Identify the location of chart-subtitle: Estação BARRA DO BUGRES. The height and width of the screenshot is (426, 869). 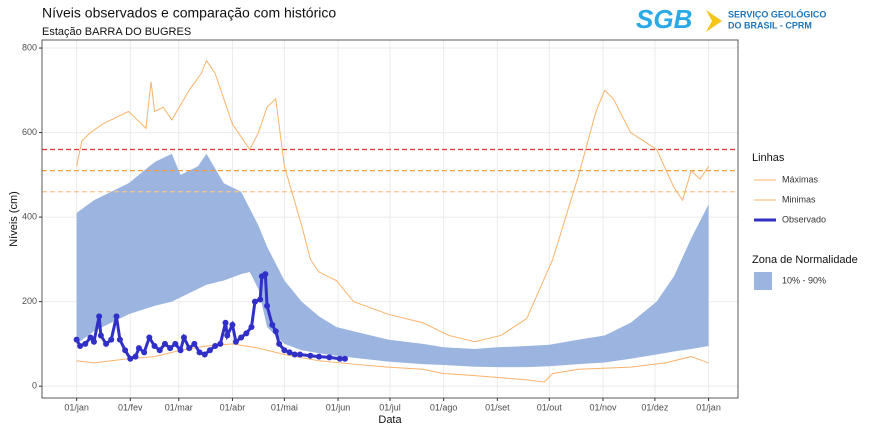
(116, 32).